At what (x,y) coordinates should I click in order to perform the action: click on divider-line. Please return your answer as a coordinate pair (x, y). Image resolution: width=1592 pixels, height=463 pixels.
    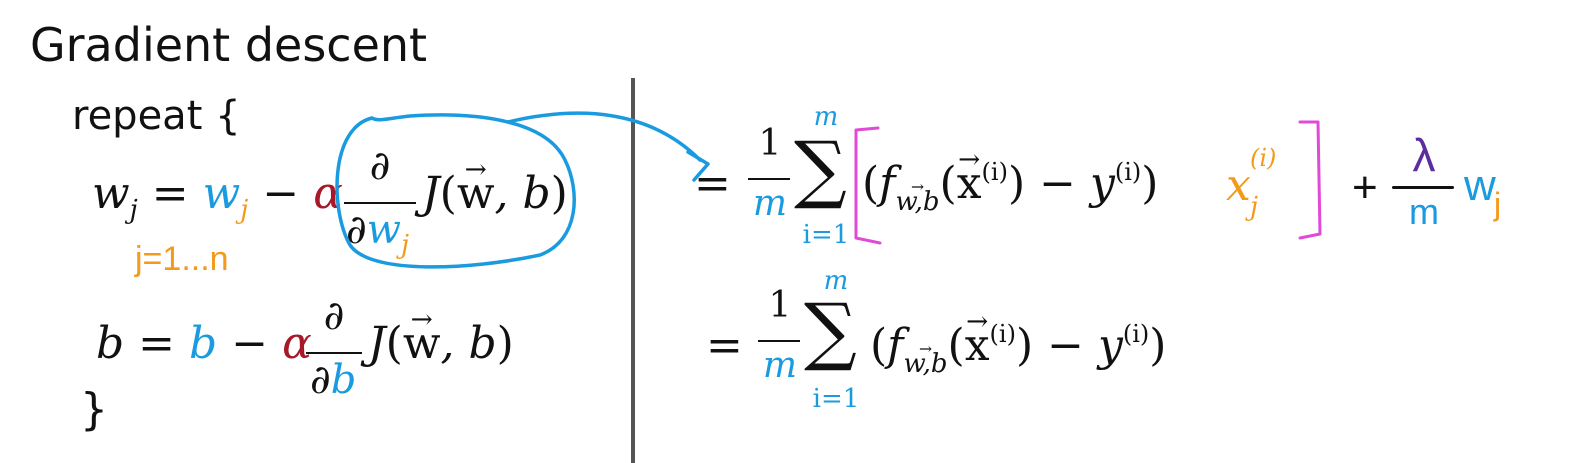
    Looking at the image, I should click on (633, 270).